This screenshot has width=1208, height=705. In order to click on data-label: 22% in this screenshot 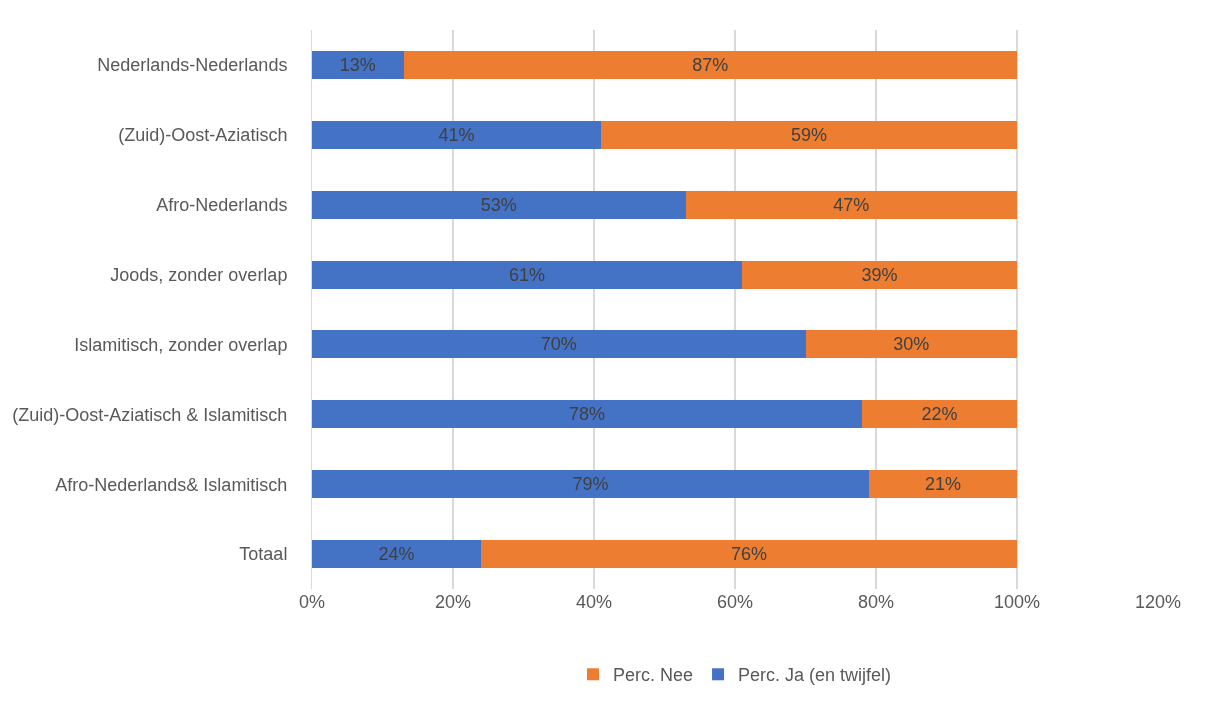, I will do `click(939, 414)`.